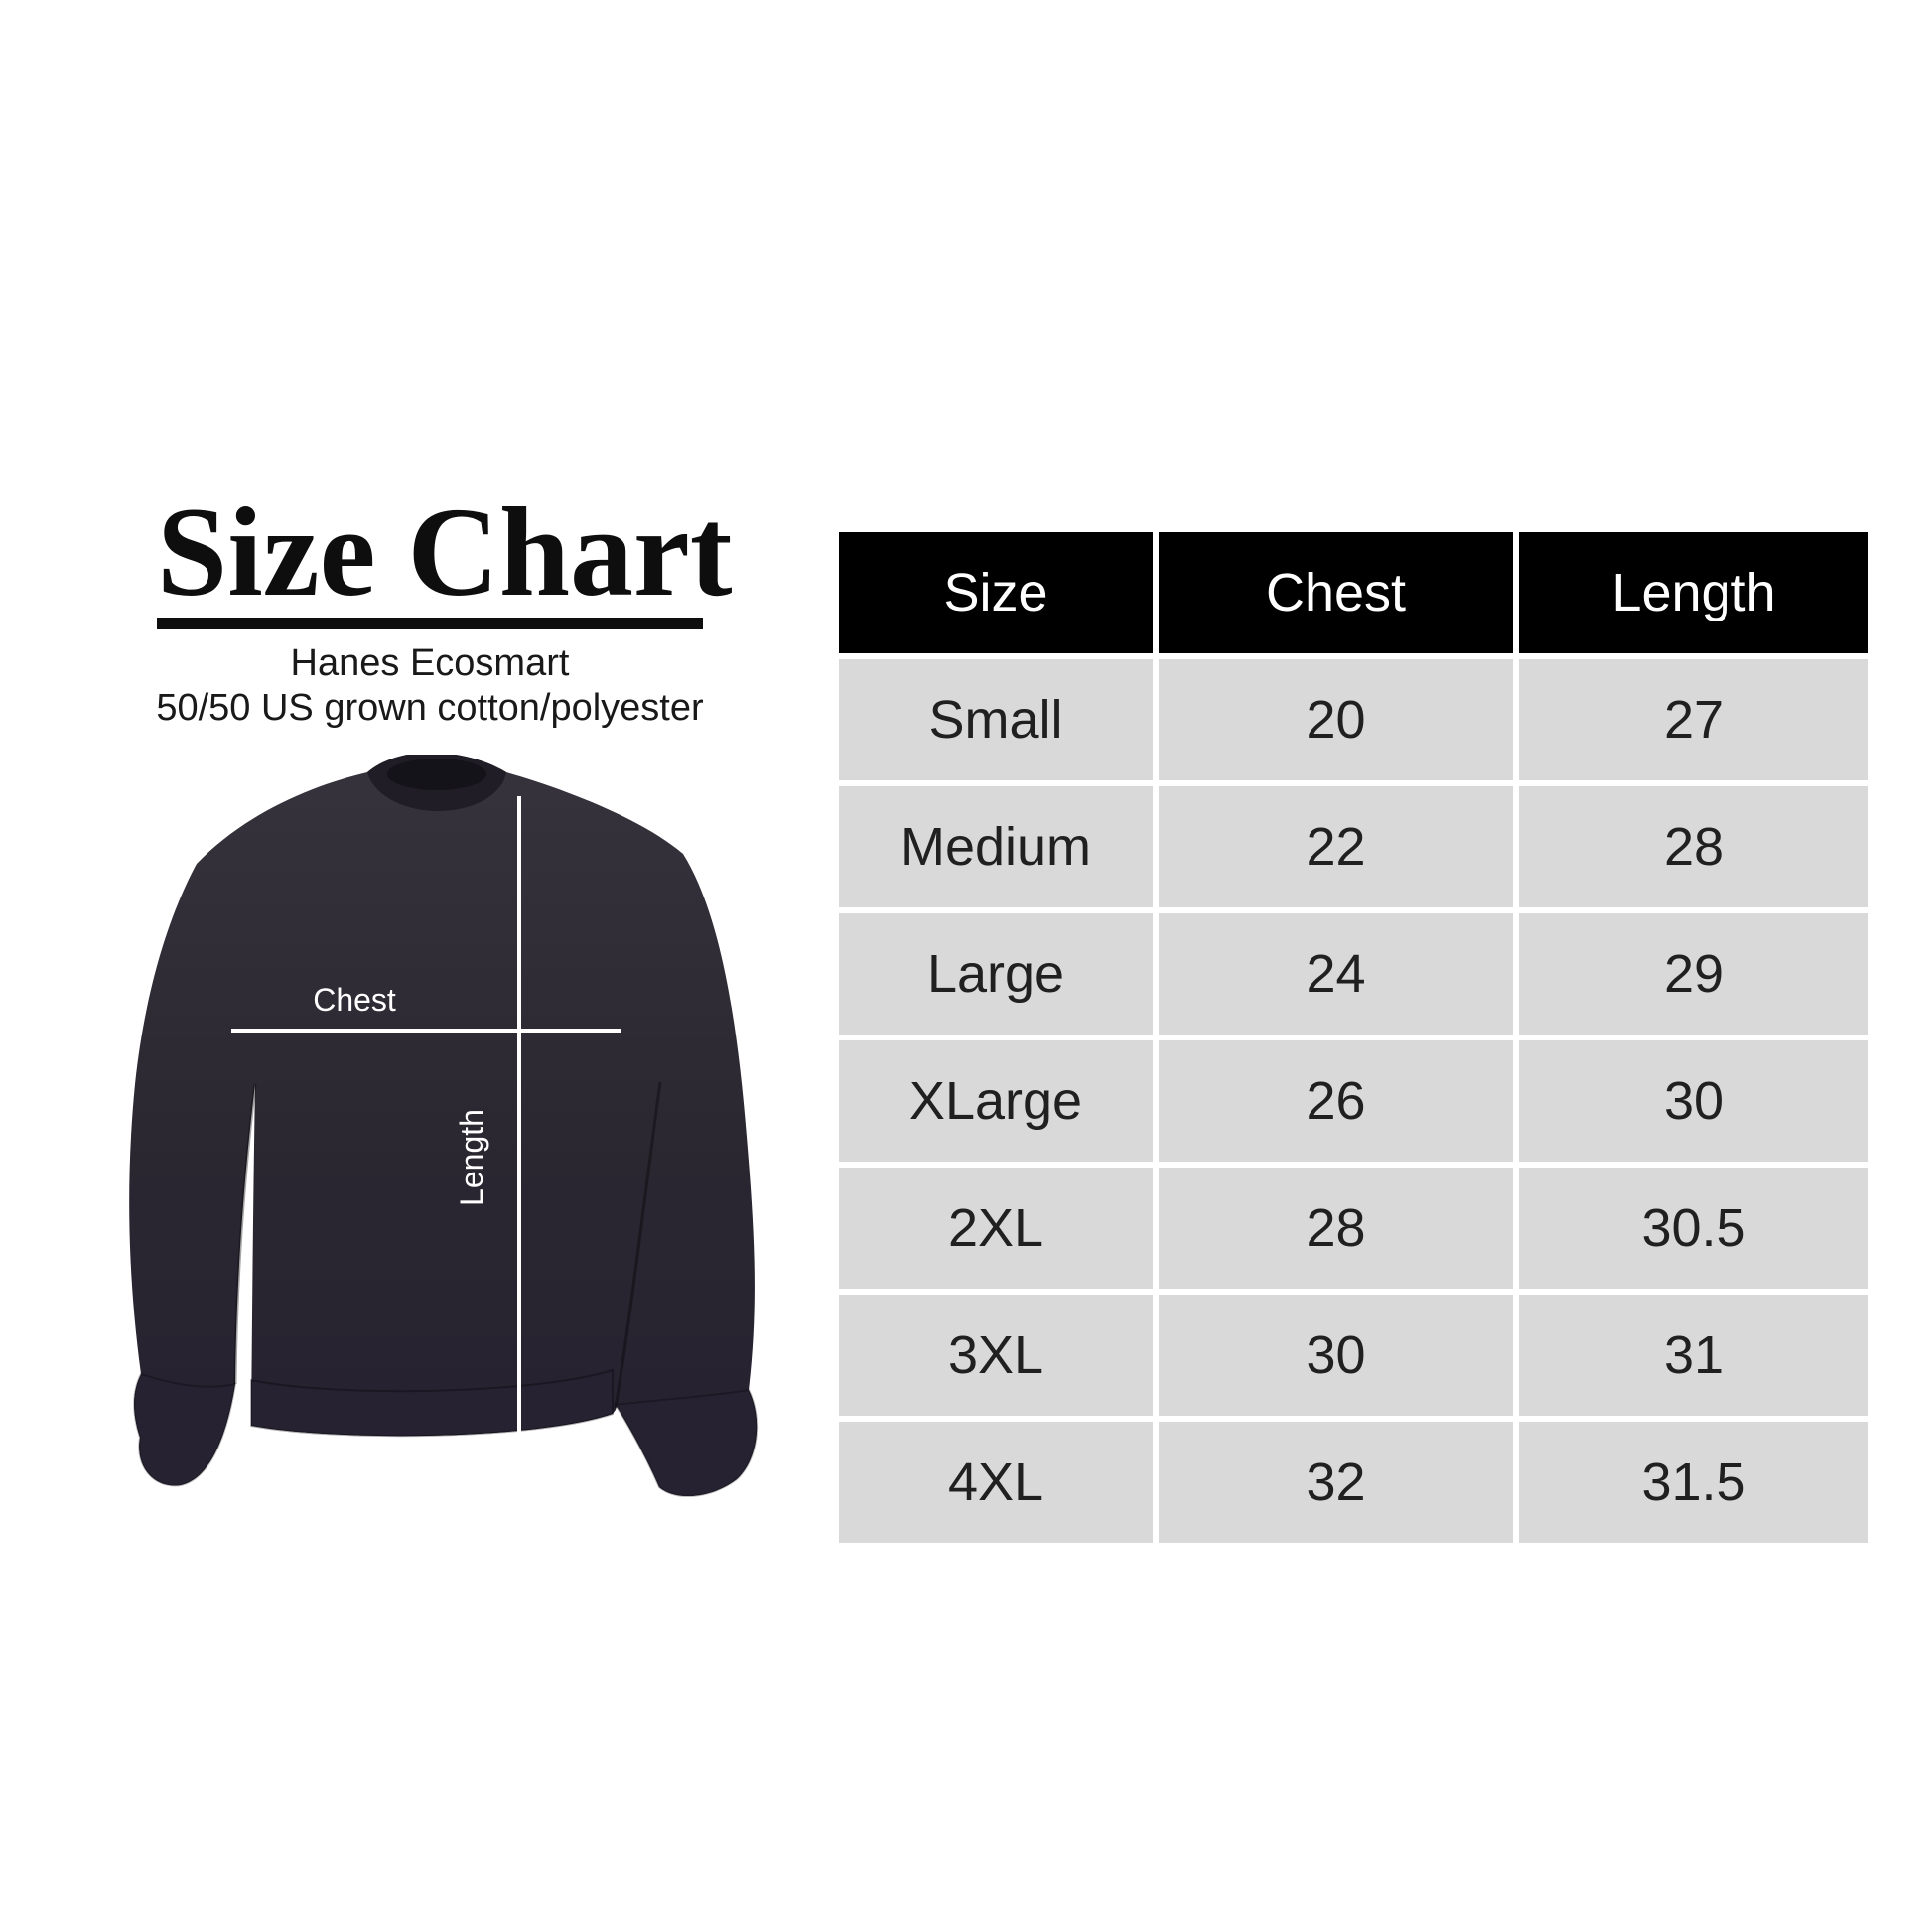 Image resolution: width=1932 pixels, height=1932 pixels. Describe the element at coordinates (1693, 846) in the screenshot. I see `table-cell-length-row-1: 28` at that location.